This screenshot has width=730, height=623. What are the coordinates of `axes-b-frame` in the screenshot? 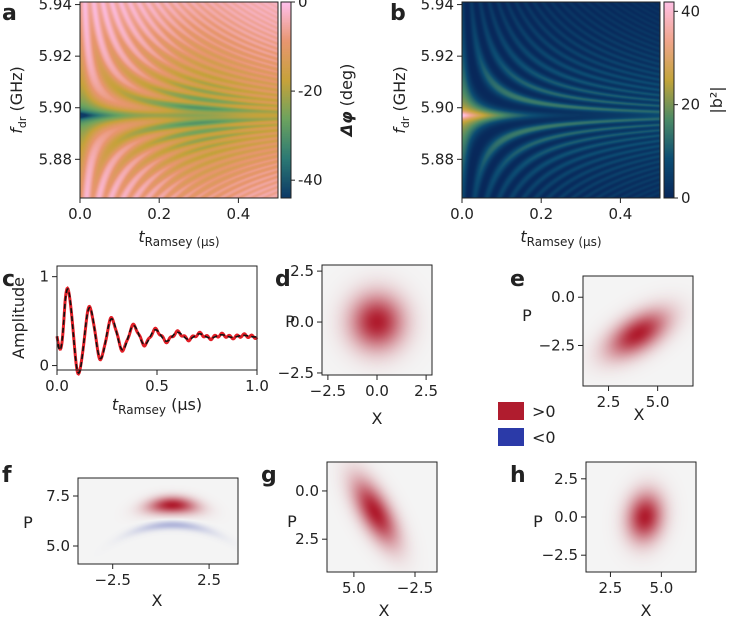 It's located at (561, 100).